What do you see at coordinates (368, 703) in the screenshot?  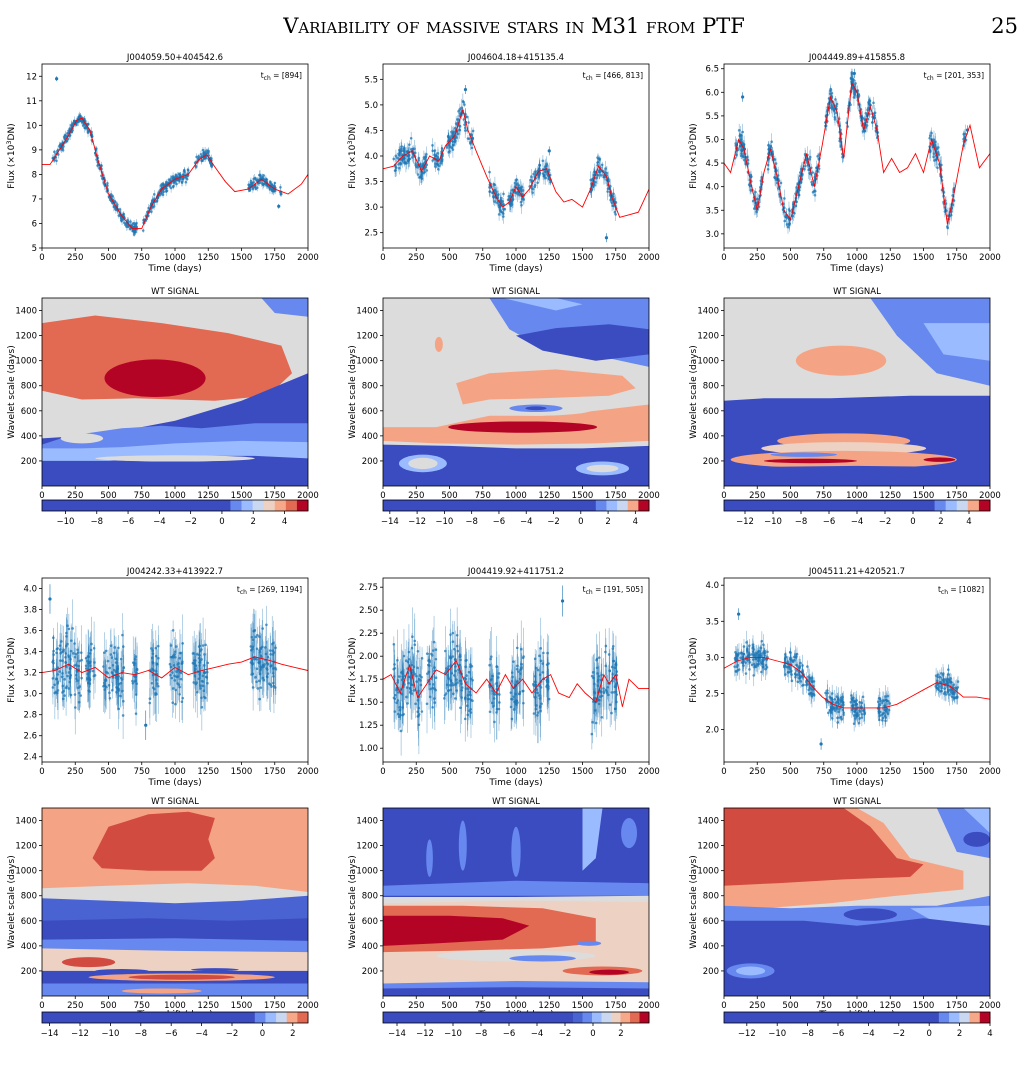 I see `y-tick-label: 1.50` at bounding box center [368, 703].